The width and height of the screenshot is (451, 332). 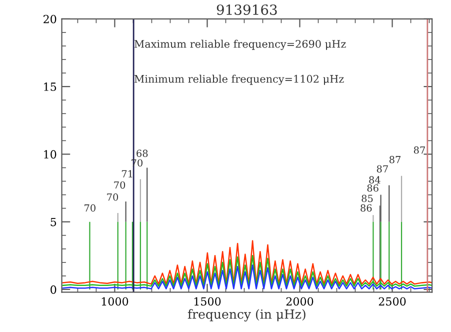 What do you see at coordinates (300, 301) in the screenshot?
I see `x-tick-label: 2000` at bounding box center [300, 301].